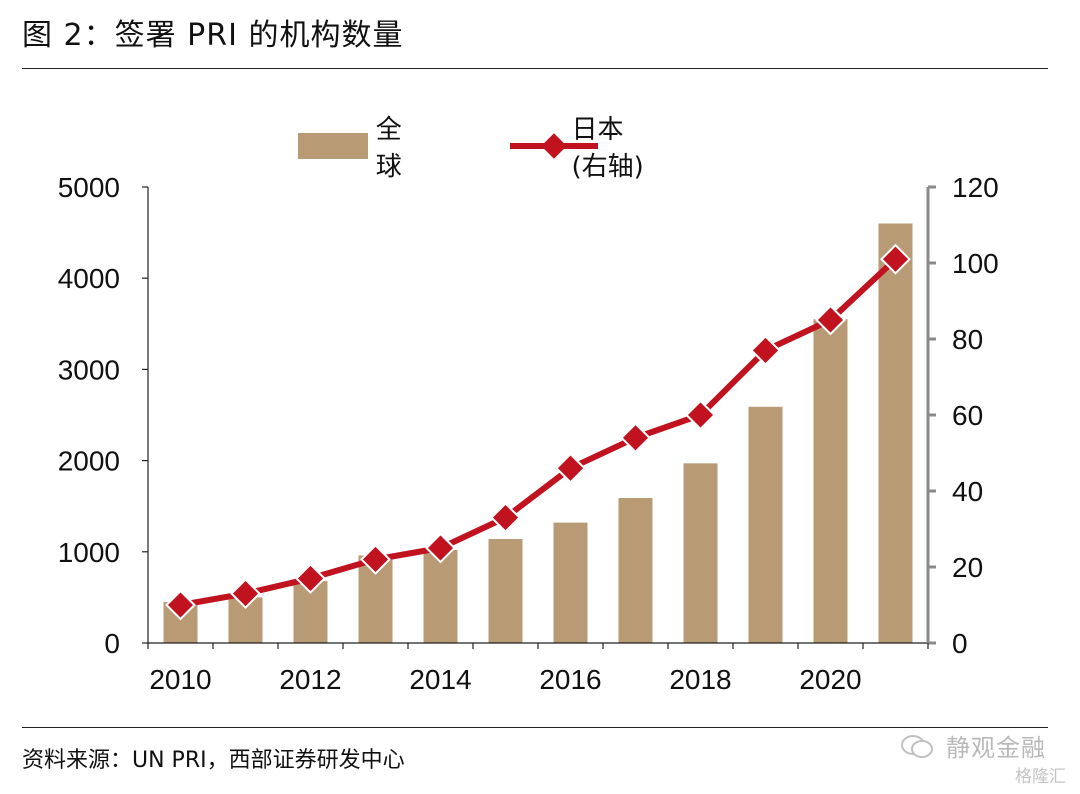 The height and width of the screenshot is (794, 1080). Describe the element at coordinates (967, 491) in the screenshot. I see `right-tick-label: 40` at that location.